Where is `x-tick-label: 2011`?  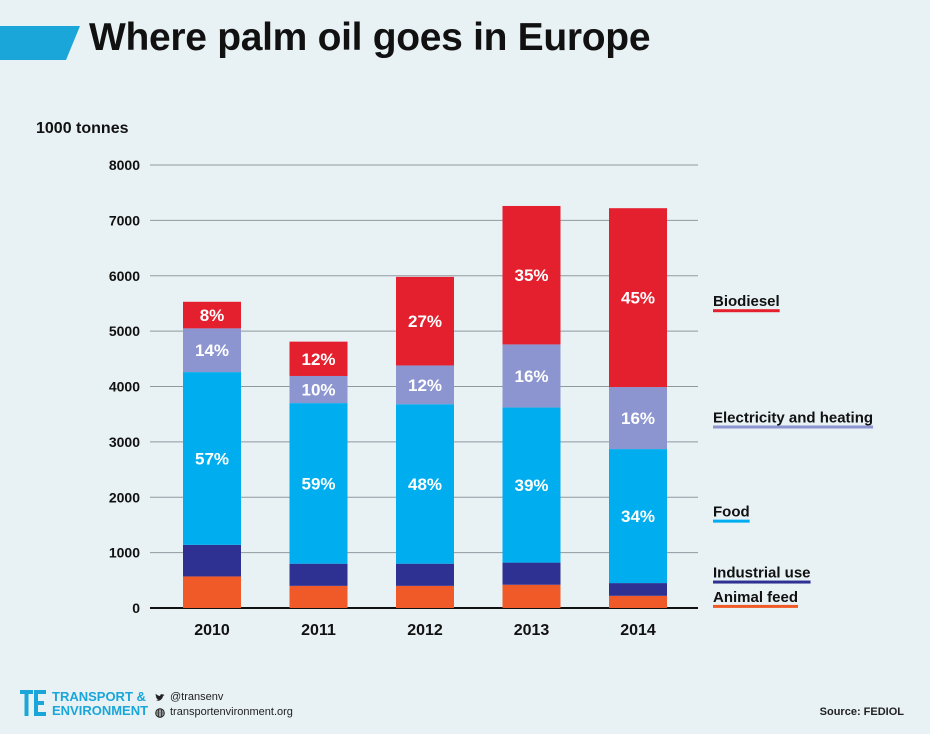 x-tick-label: 2011 is located at coordinates (318, 630).